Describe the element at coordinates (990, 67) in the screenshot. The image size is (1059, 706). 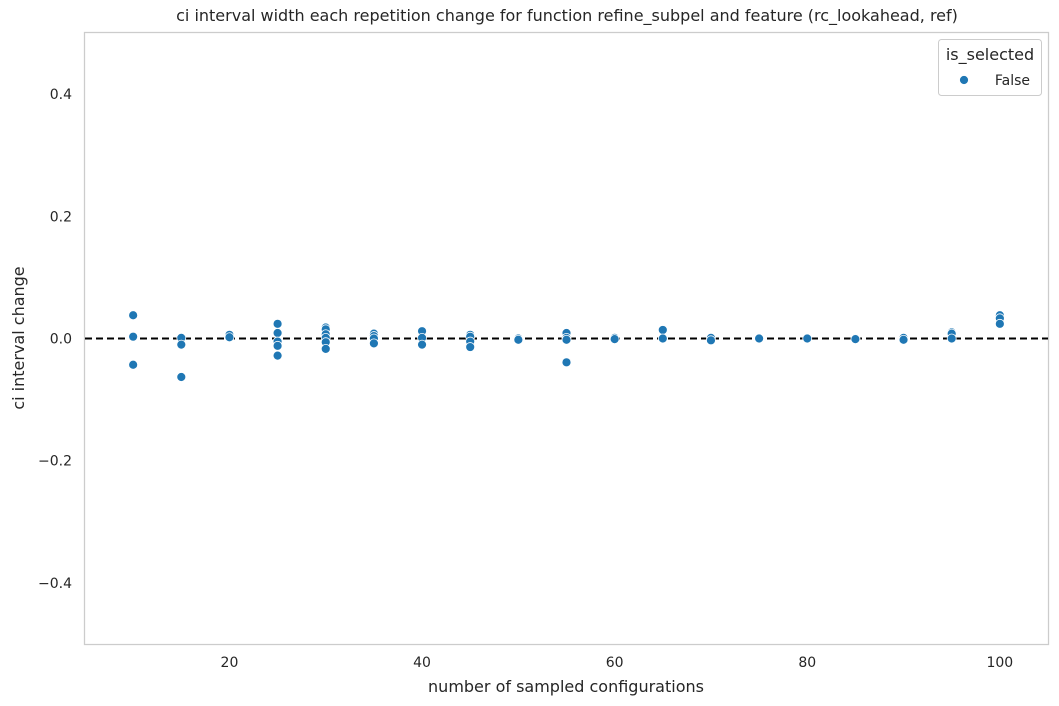
I see `legend: is_selected False` at that location.